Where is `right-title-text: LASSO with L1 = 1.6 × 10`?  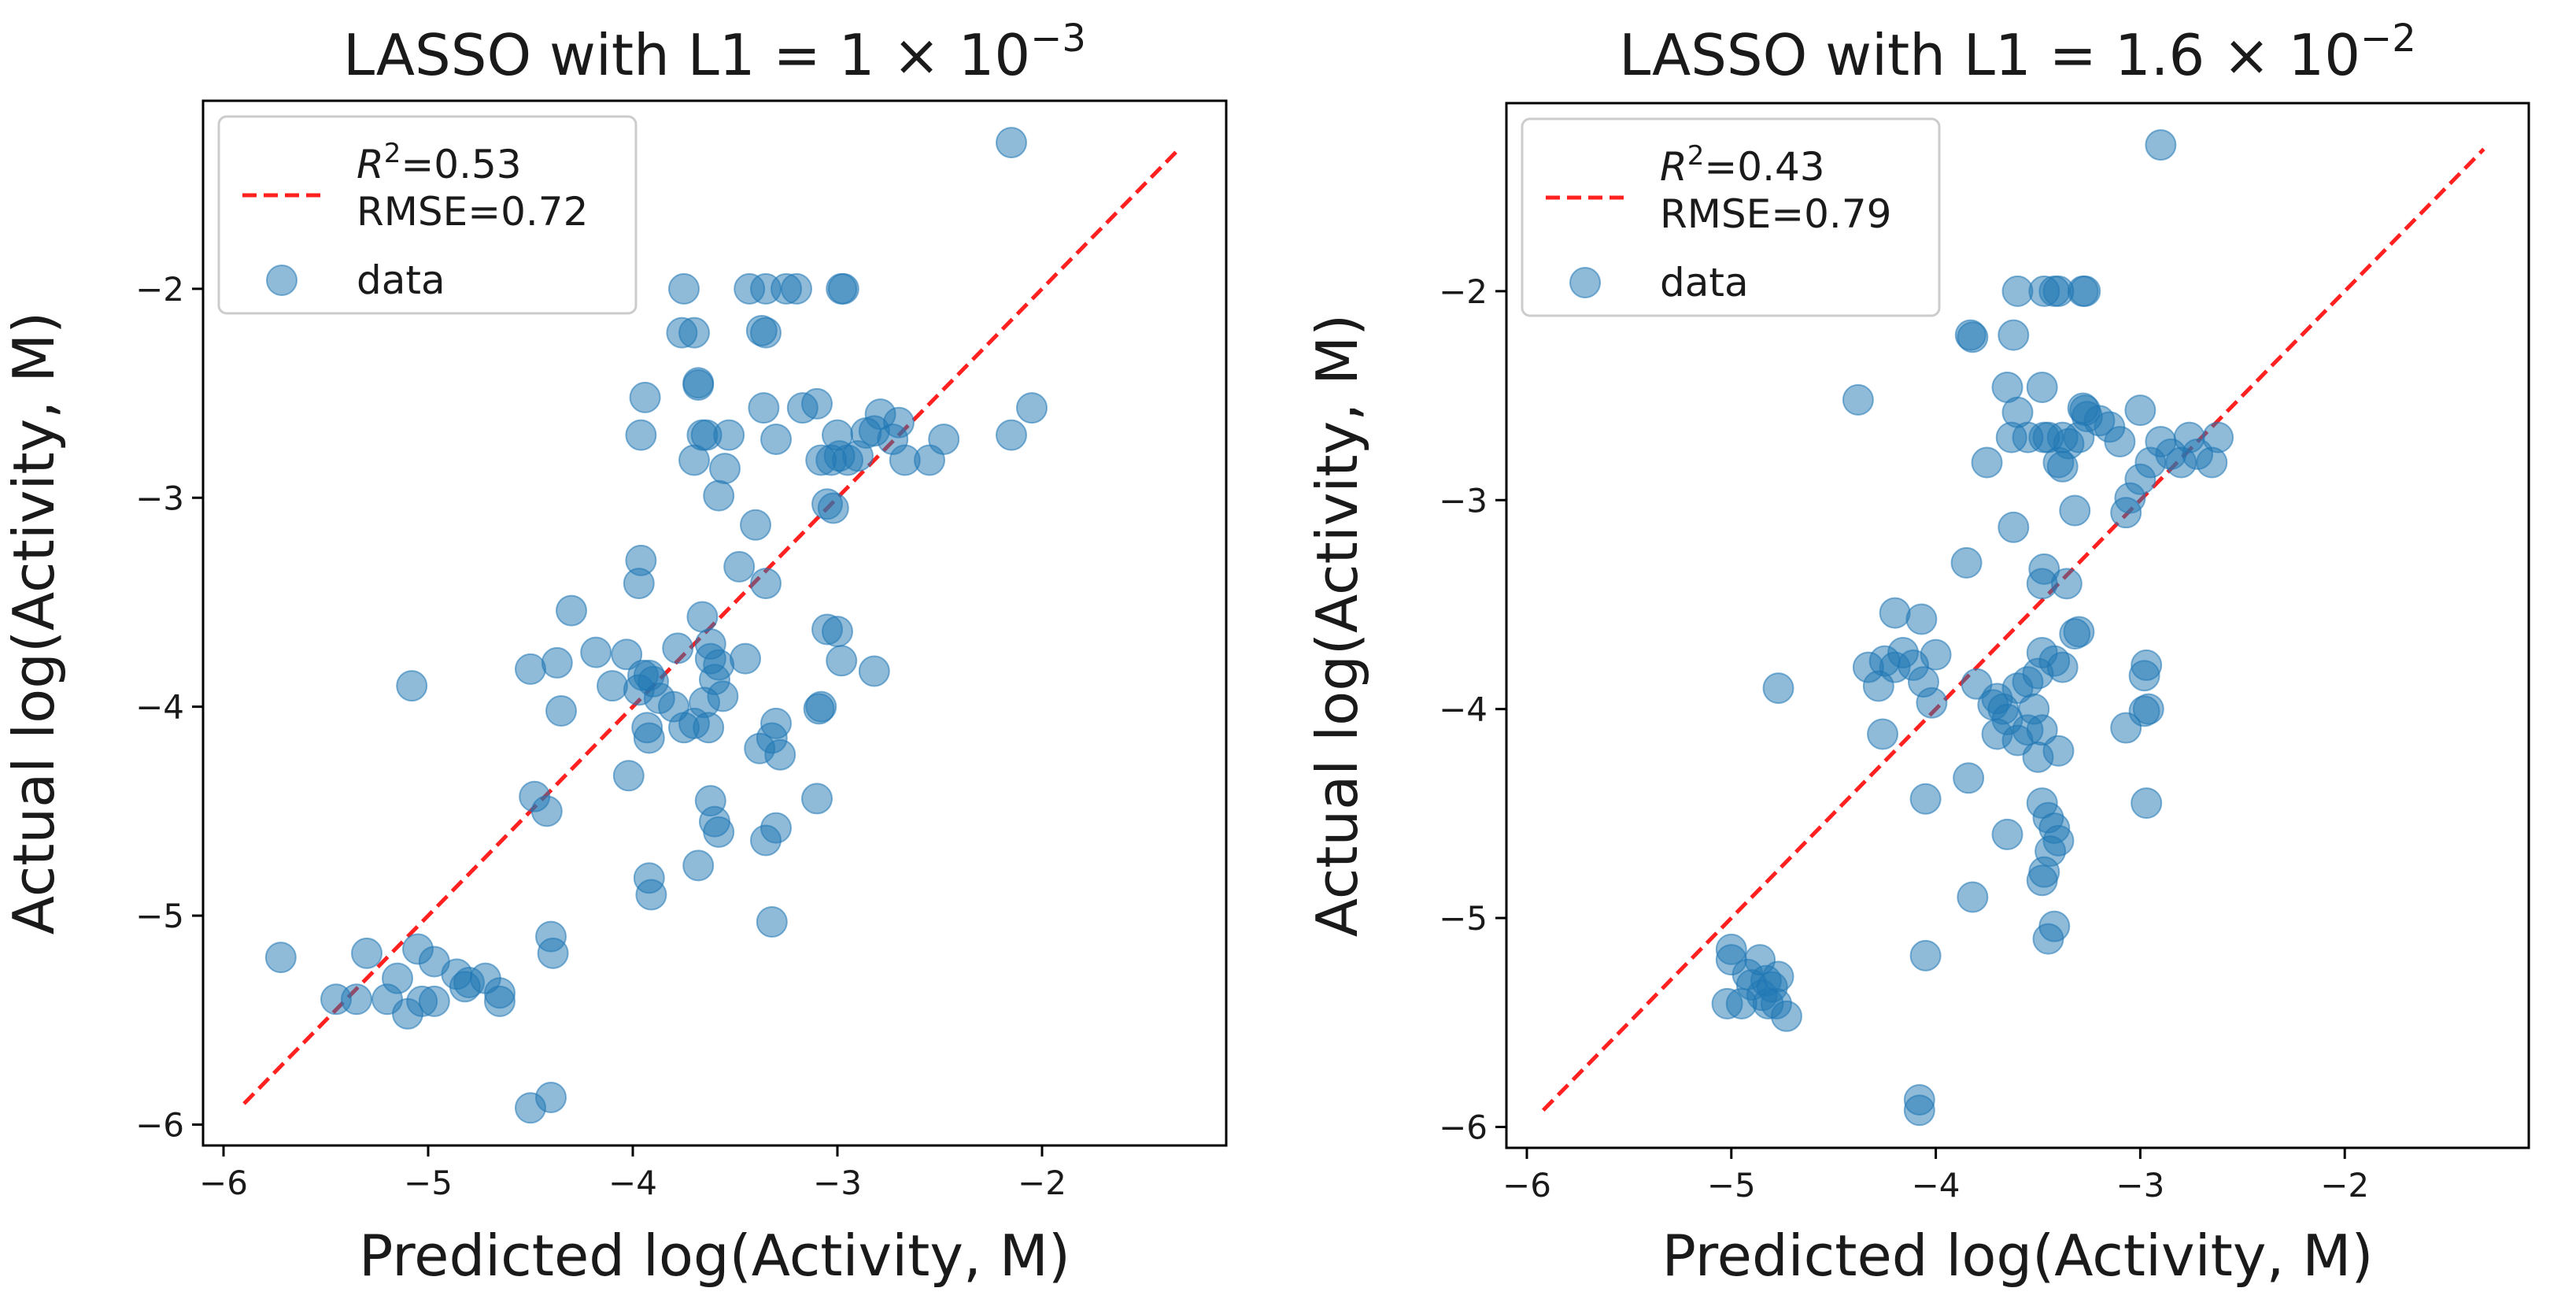
right-title-text: LASSO with L1 = 1.6 × 10 is located at coordinates (1989, 55).